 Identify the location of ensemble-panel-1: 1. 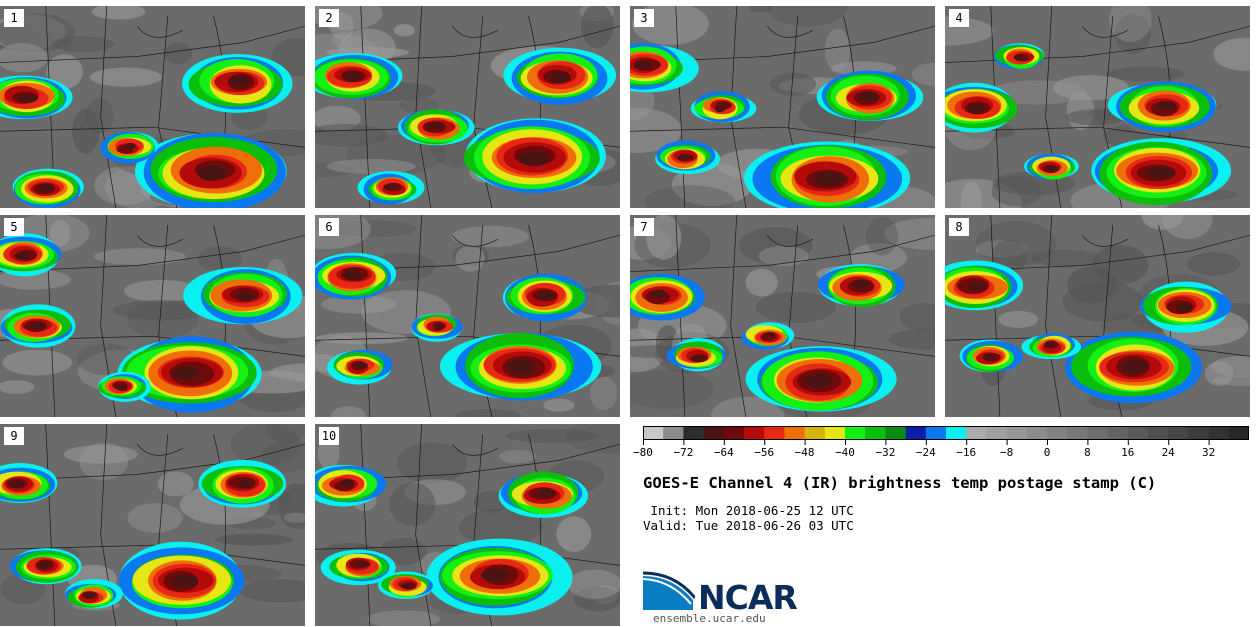
(152, 107).